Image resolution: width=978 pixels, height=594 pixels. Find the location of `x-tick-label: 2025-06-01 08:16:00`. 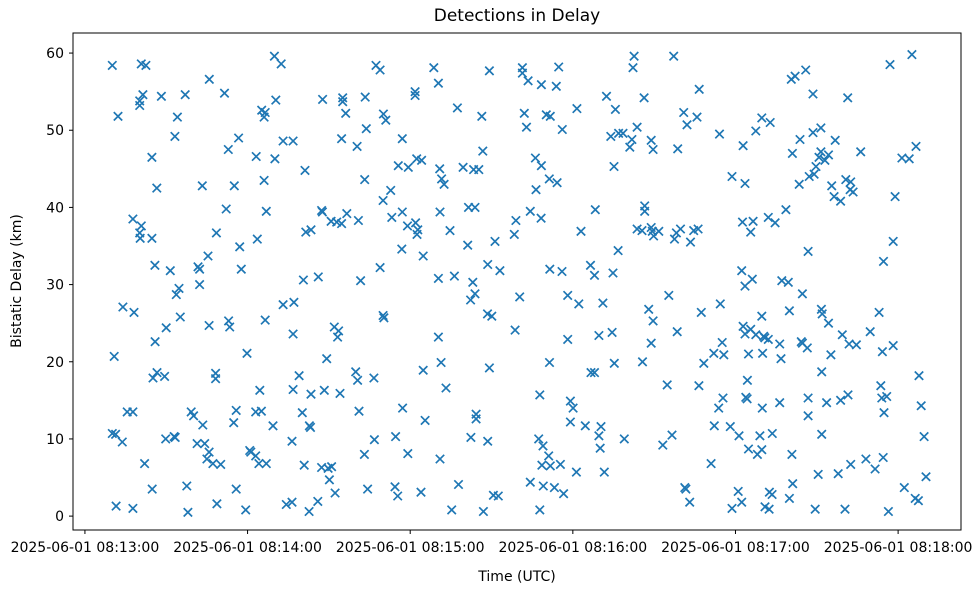

x-tick-label: 2025-06-01 08:16:00 is located at coordinates (572, 548).